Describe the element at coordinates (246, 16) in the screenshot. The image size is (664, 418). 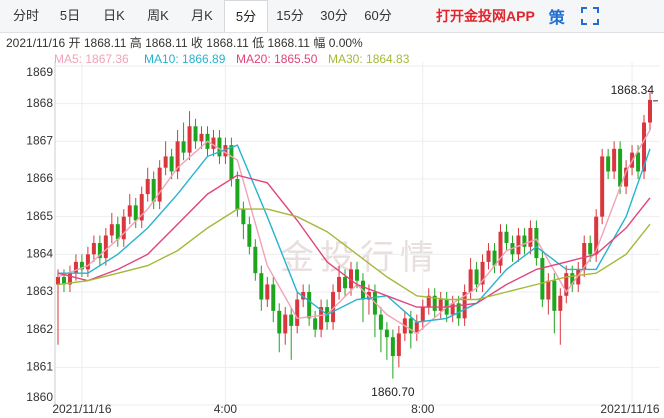
I see `tab: 5分` at that location.